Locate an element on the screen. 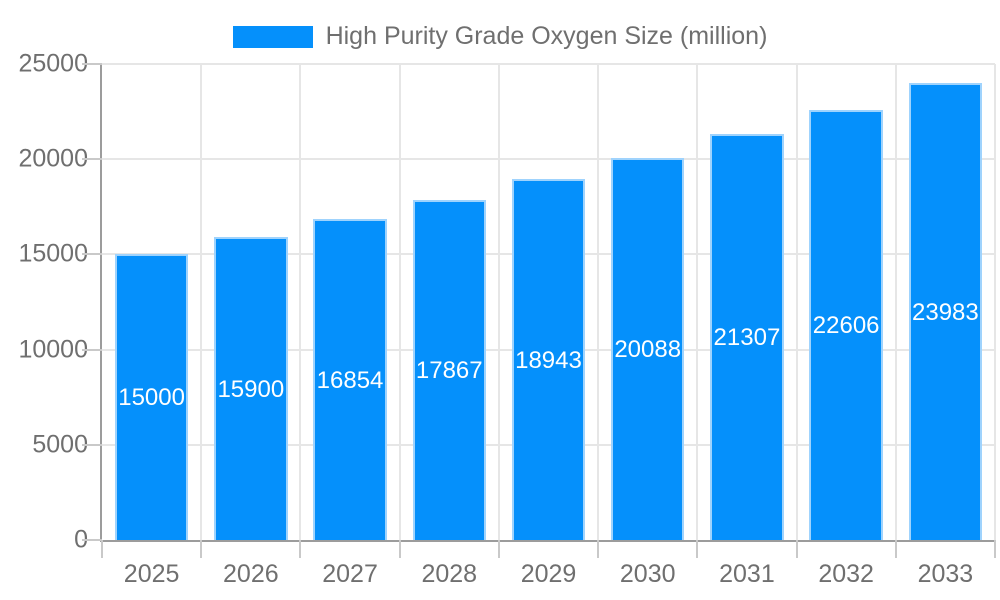 Image resolution: width=1000 pixels, height=600 pixels. legend-swatch is located at coordinates (272, 36).